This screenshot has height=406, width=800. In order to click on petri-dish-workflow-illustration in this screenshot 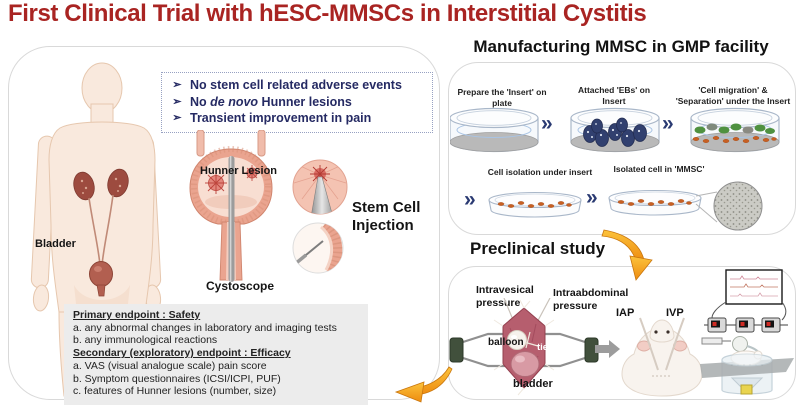, I will do `click(615, 169)`.